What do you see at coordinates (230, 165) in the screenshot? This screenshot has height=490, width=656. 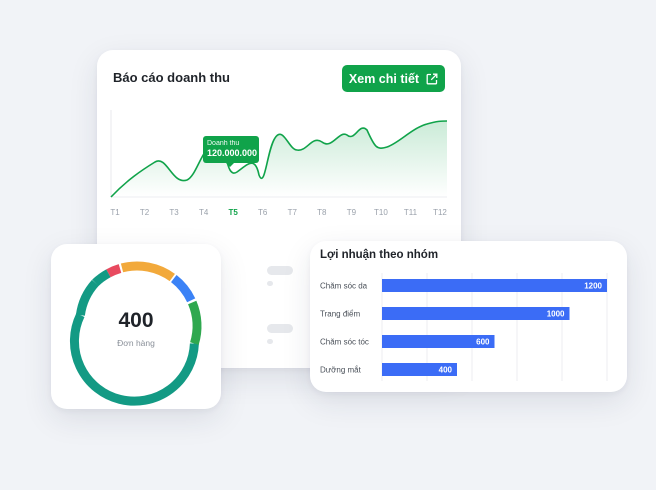 I see `tooltip-pointer` at bounding box center [230, 165].